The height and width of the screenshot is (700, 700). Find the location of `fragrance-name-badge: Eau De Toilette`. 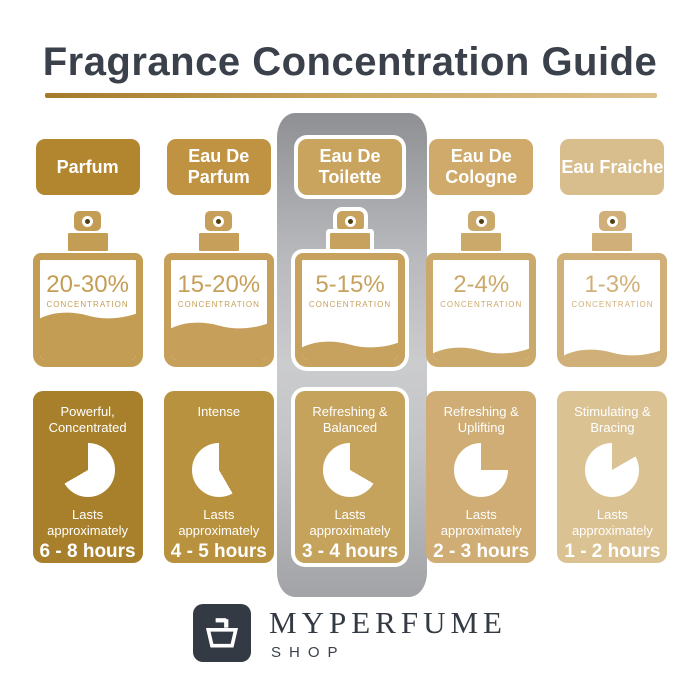

fragrance-name-badge: Eau De Toilette is located at coordinates (350, 167).